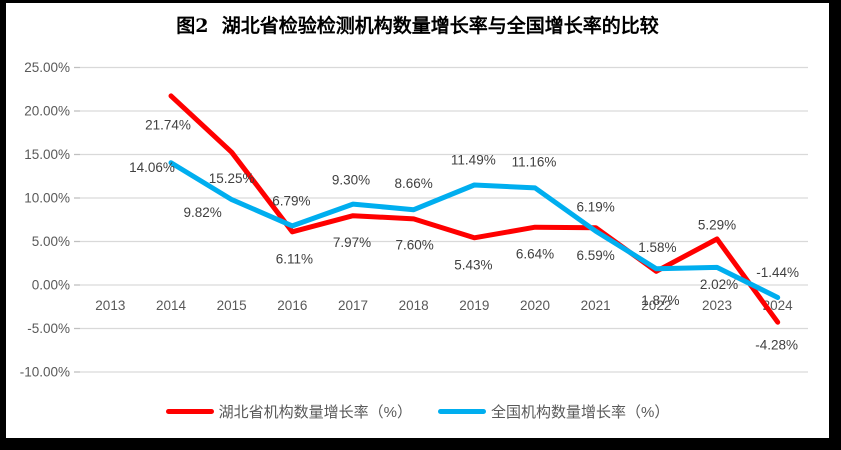 The width and height of the screenshot is (841, 450). Describe the element at coordinates (48, 328) in the screenshot. I see `y-axis-label: -5.00%` at that location.